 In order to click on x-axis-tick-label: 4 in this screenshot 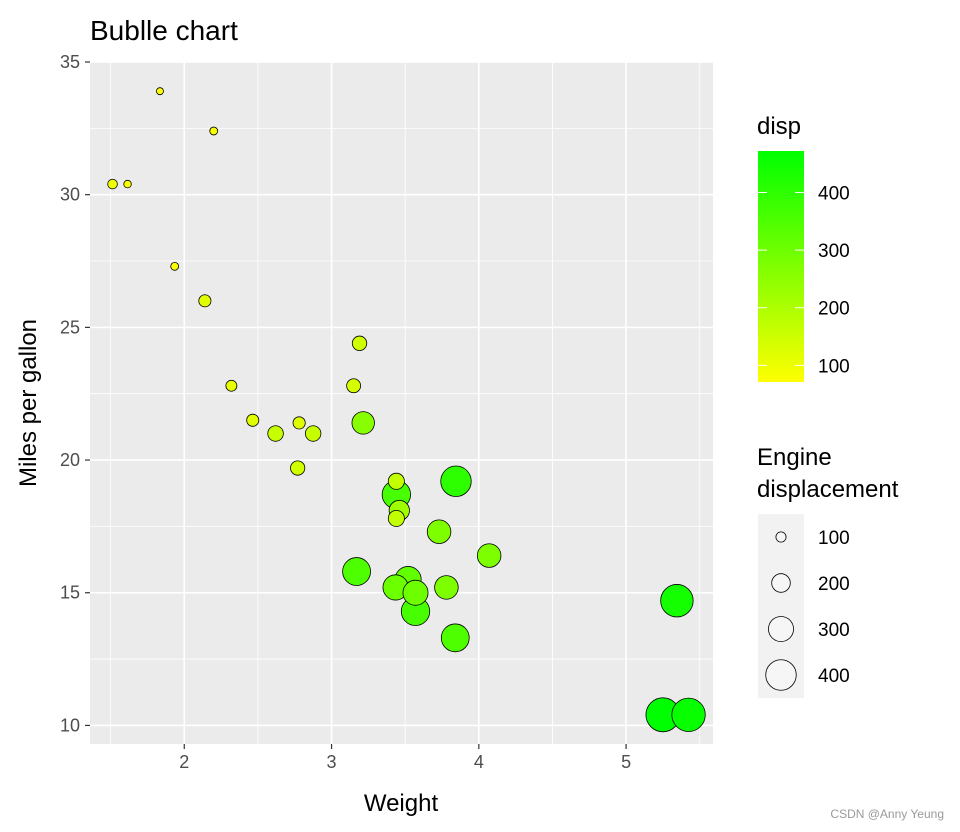, I will do `click(479, 762)`.